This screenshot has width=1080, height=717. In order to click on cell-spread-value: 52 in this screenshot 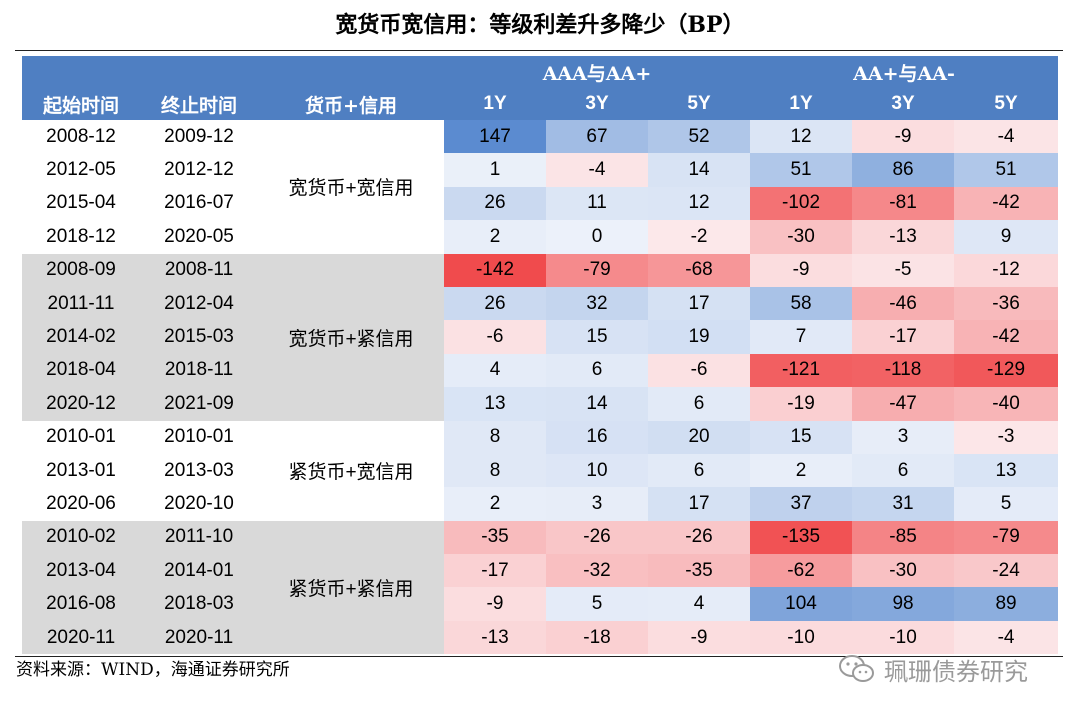, I will do `click(699, 137)`.